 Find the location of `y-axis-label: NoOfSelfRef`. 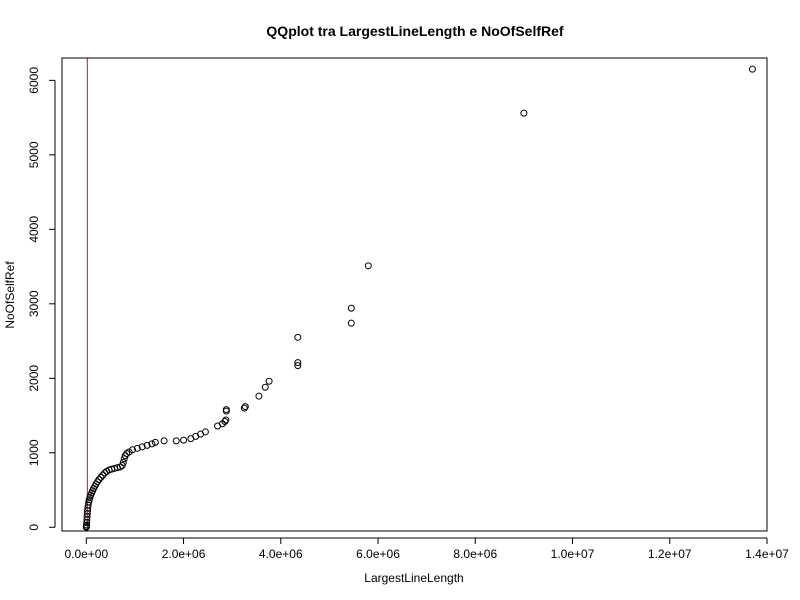

y-axis-label: NoOfSelfRef is located at coordinates (10, 295).